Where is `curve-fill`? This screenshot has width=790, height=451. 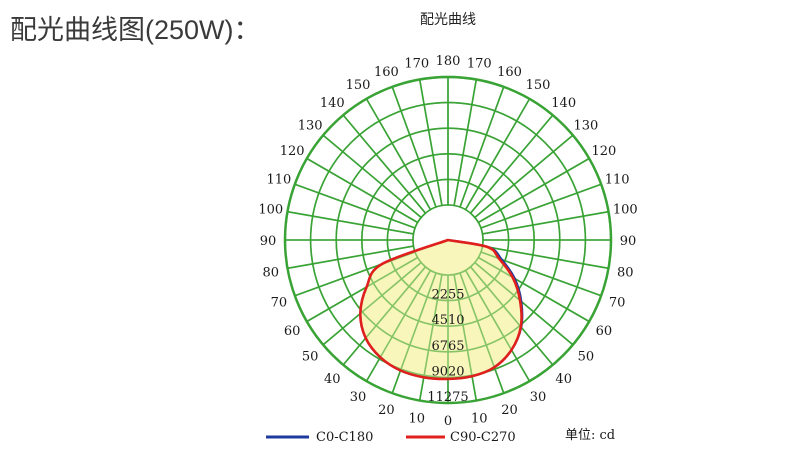 curve-fill is located at coordinates (441, 309).